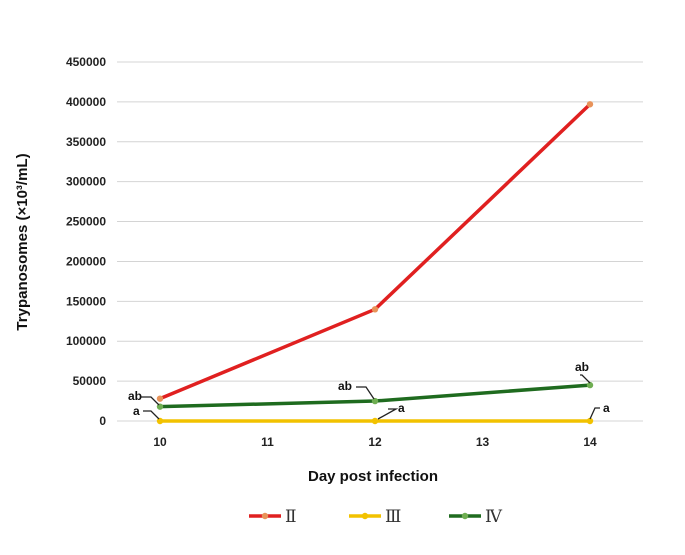  What do you see at coordinates (376, 516) in the screenshot?
I see `legend: Ⅱ Ⅲ Ⅳ` at bounding box center [376, 516].